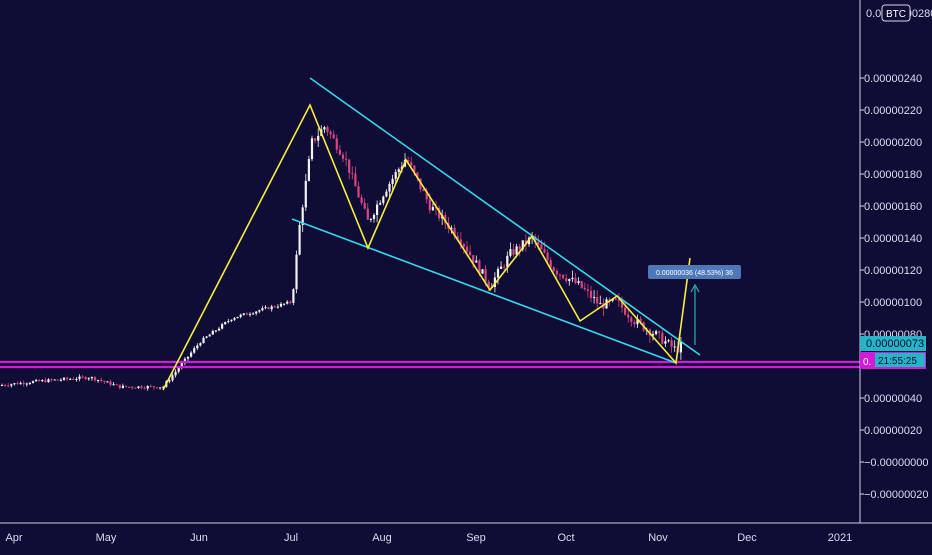 The width and height of the screenshot is (932, 555). Describe the element at coordinates (893, 399) in the screenshot. I see `price-tick-label: 0.00000040` at that location.